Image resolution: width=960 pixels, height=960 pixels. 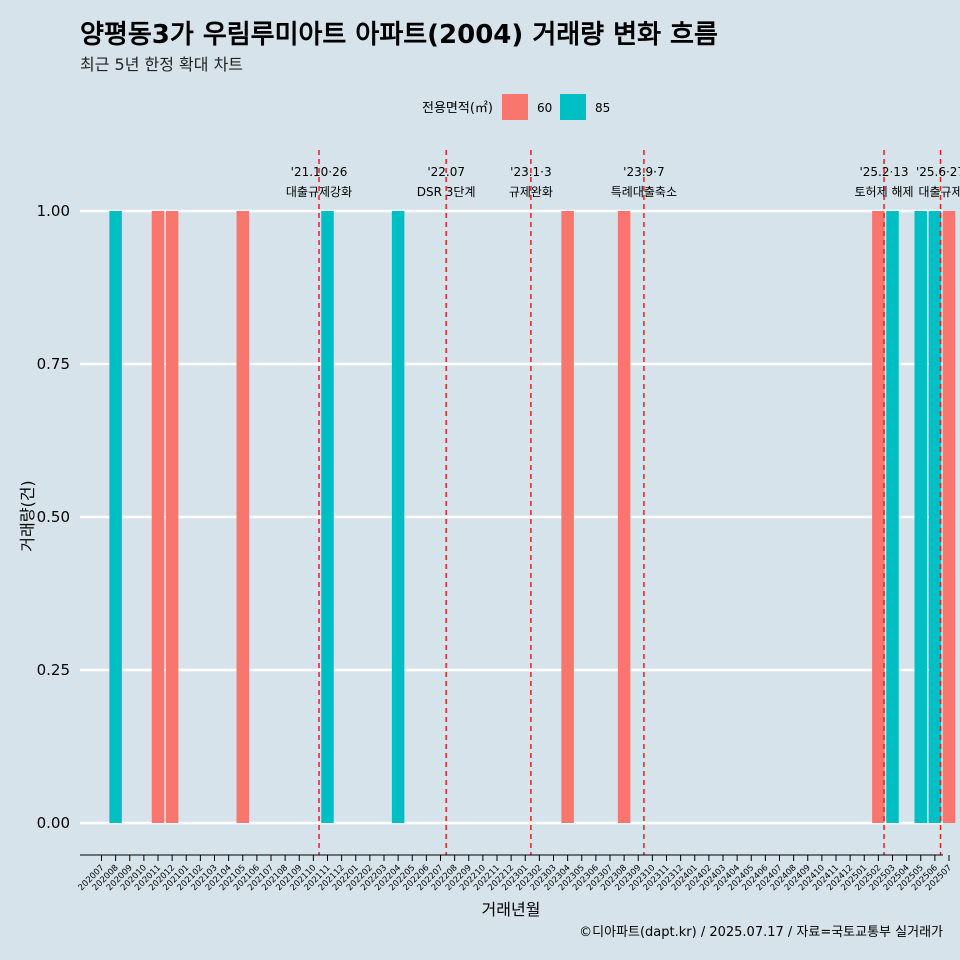 What do you see at coordinates (457, 108) in the screenshot?
I see `legend-title: 전용면적(㎡)` at bounding box center [457, 108].